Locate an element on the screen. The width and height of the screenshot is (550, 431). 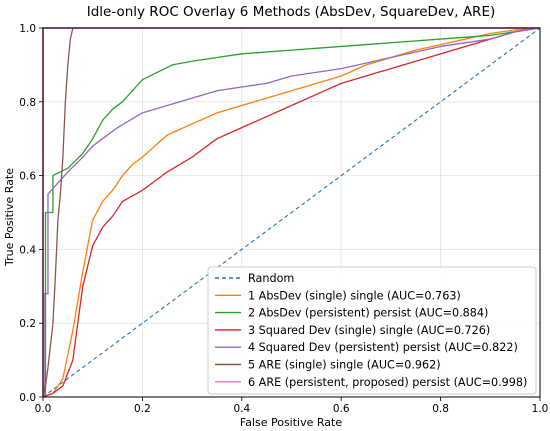
y-tick-label: 0.2 is located at coordinates (27, 324).